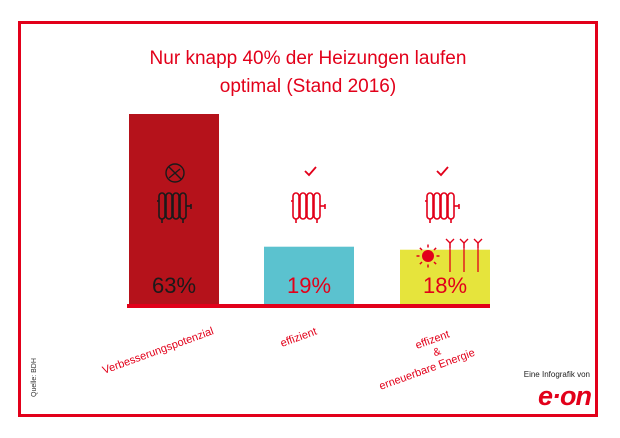  What do you see at coordinates (556, 374) in the screenshot?
I see `credit-text: Eine Infografik von` at bounding box center [556, 374].